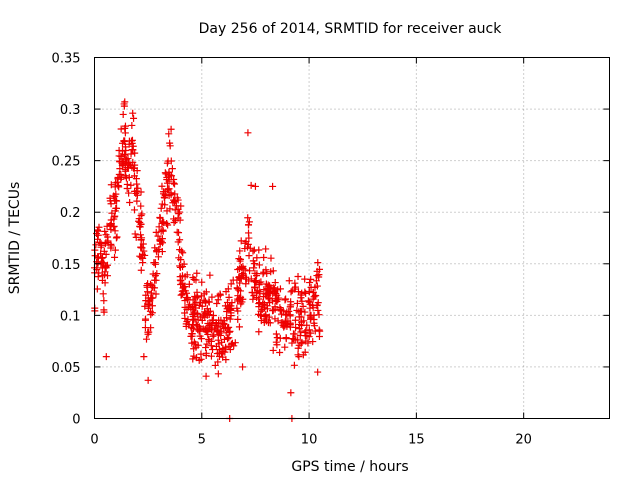 The height and width of the screenshot is (480, 640). I want to click on x-tick-label: 10, so click(309, 440).